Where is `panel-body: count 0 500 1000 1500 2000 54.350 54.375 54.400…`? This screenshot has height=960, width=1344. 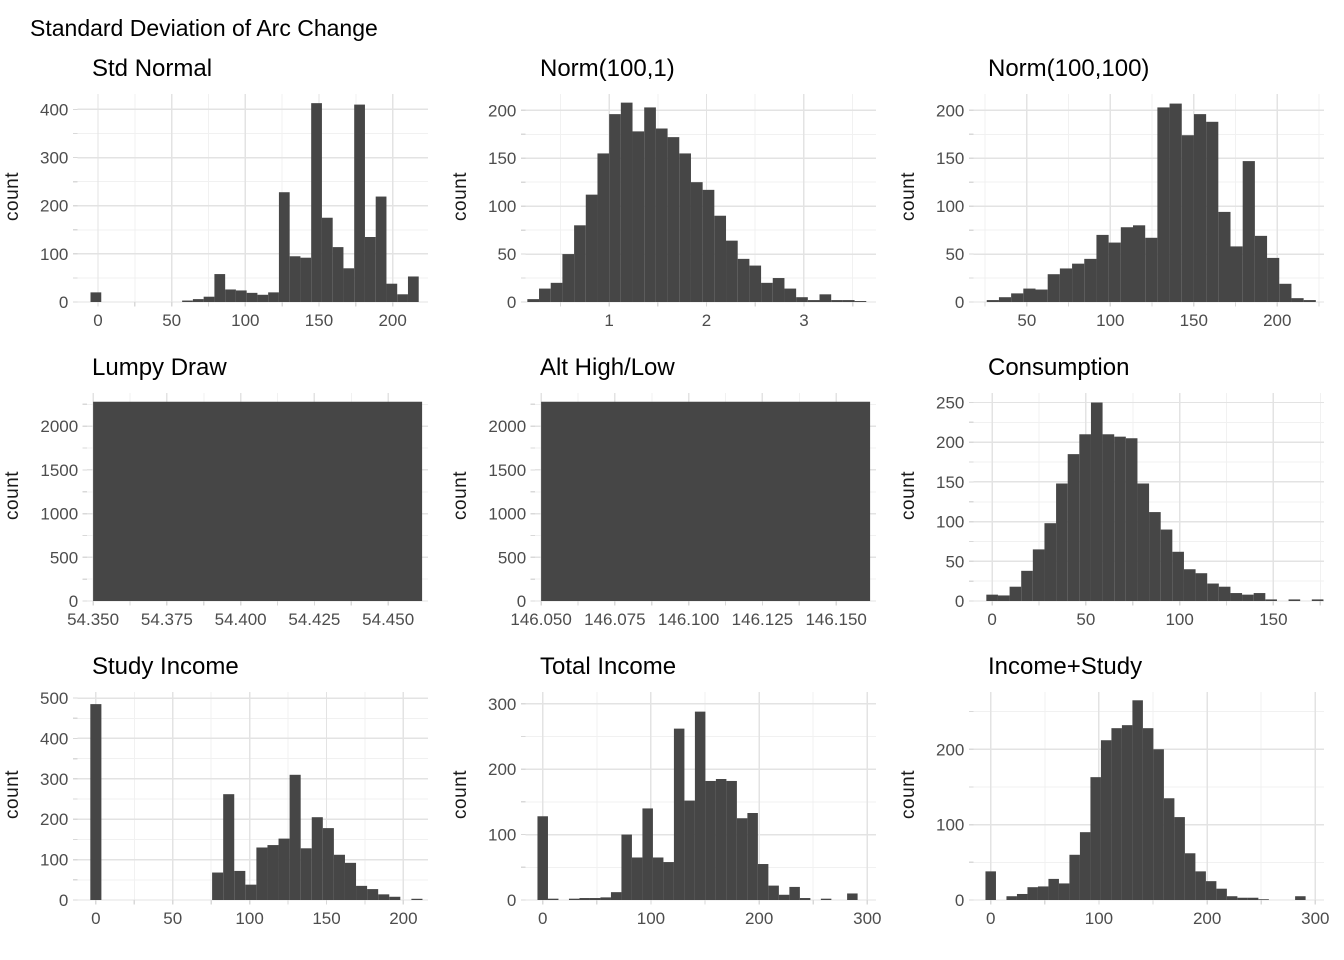 panel-body: count 0 500 1000 1500 2000 54.350 54.375 54.400… is located at coordinates (224, 511).